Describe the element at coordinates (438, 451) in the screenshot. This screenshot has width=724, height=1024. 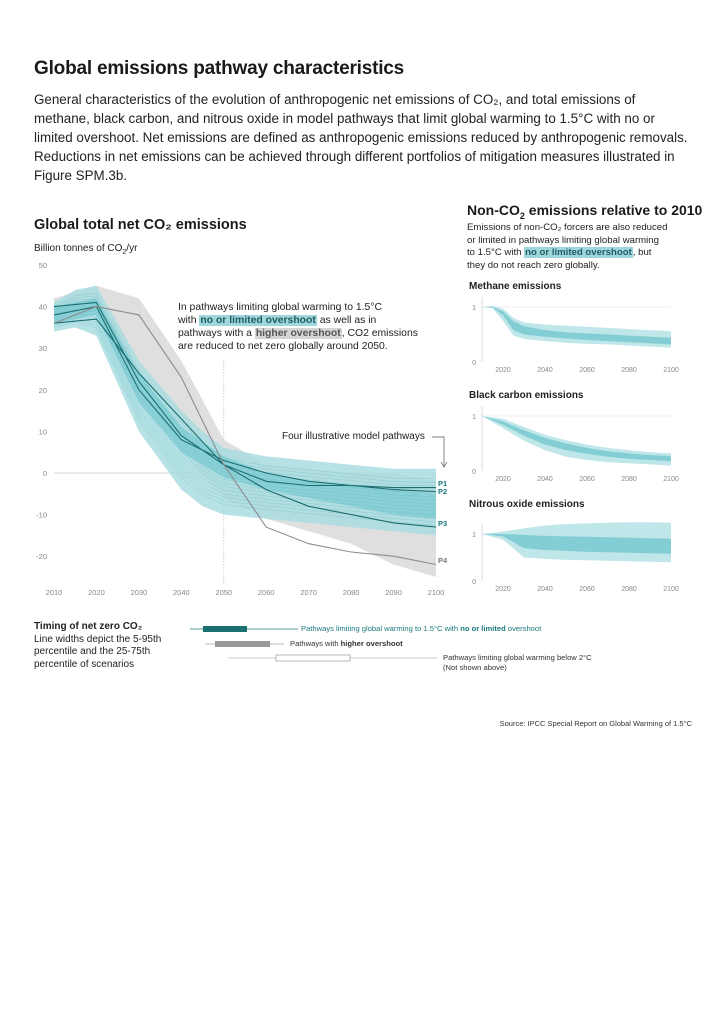
I see `pathways-pointer` at that location.